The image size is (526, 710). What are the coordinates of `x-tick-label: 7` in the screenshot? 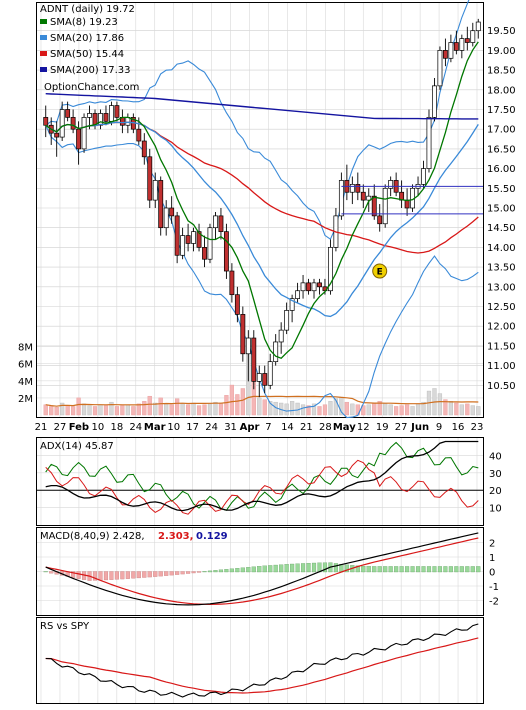 It's located at (268, 427).